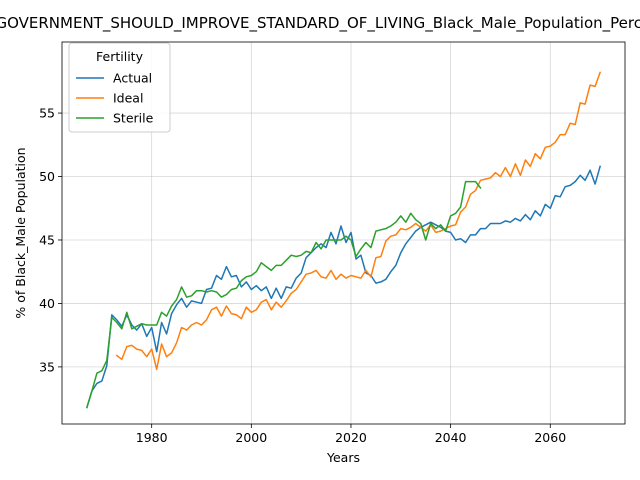  I want to click on y-tick-label: 50, so click(47, 176).